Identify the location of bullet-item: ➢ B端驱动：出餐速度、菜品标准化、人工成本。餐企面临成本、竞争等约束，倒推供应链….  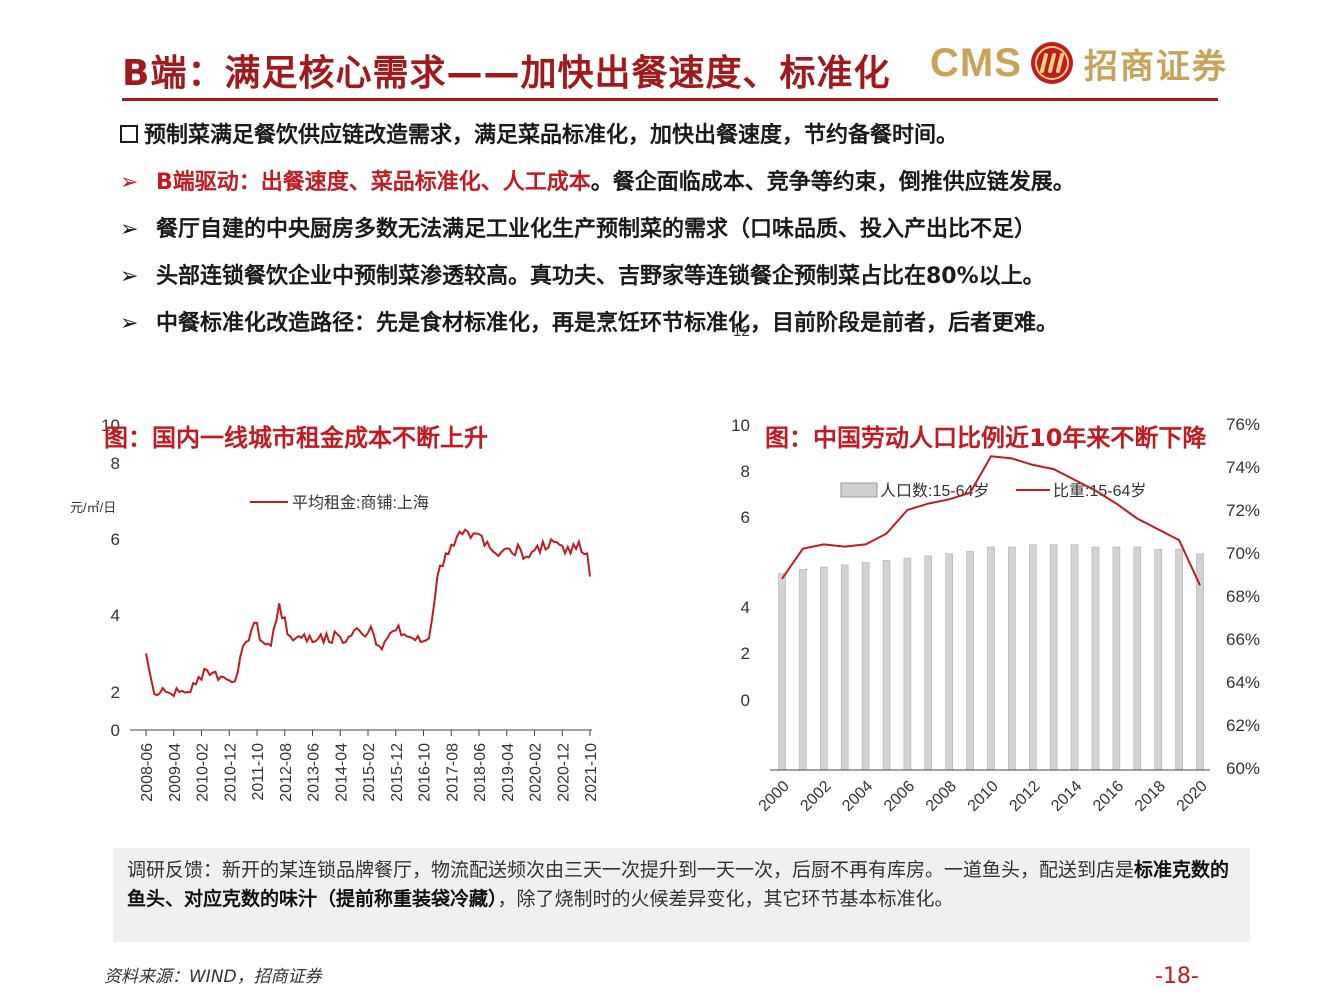
(690, 182).